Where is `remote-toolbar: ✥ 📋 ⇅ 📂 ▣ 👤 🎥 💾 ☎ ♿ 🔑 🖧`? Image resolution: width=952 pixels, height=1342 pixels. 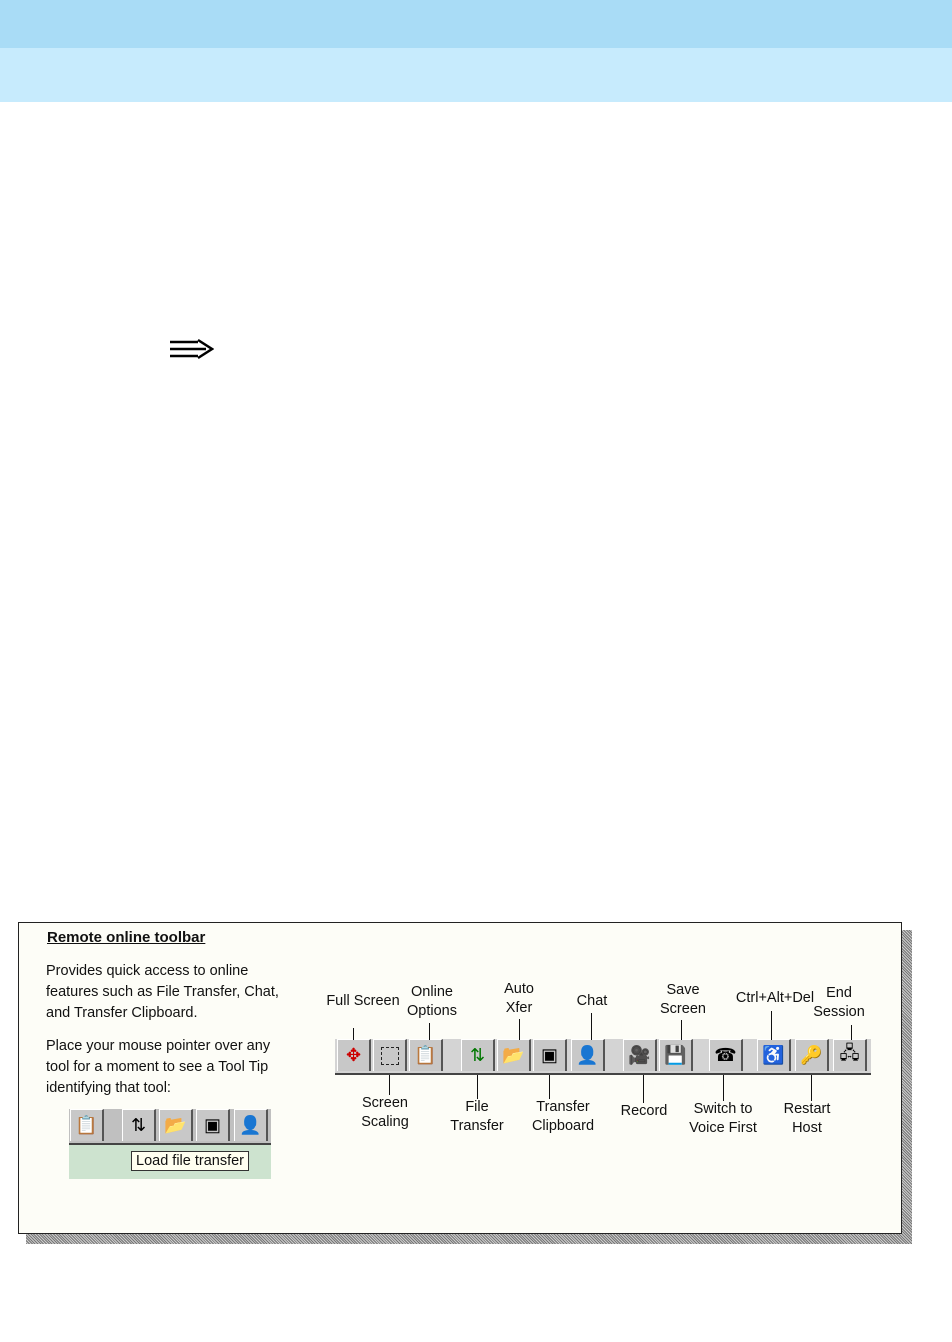 remote-toolbar: ✥ 📋 ⇅ 📂 ▣ 👤 🎥 💾 ☎ ♿ 🔑 🖧 is located at coordinates (603, 1057).